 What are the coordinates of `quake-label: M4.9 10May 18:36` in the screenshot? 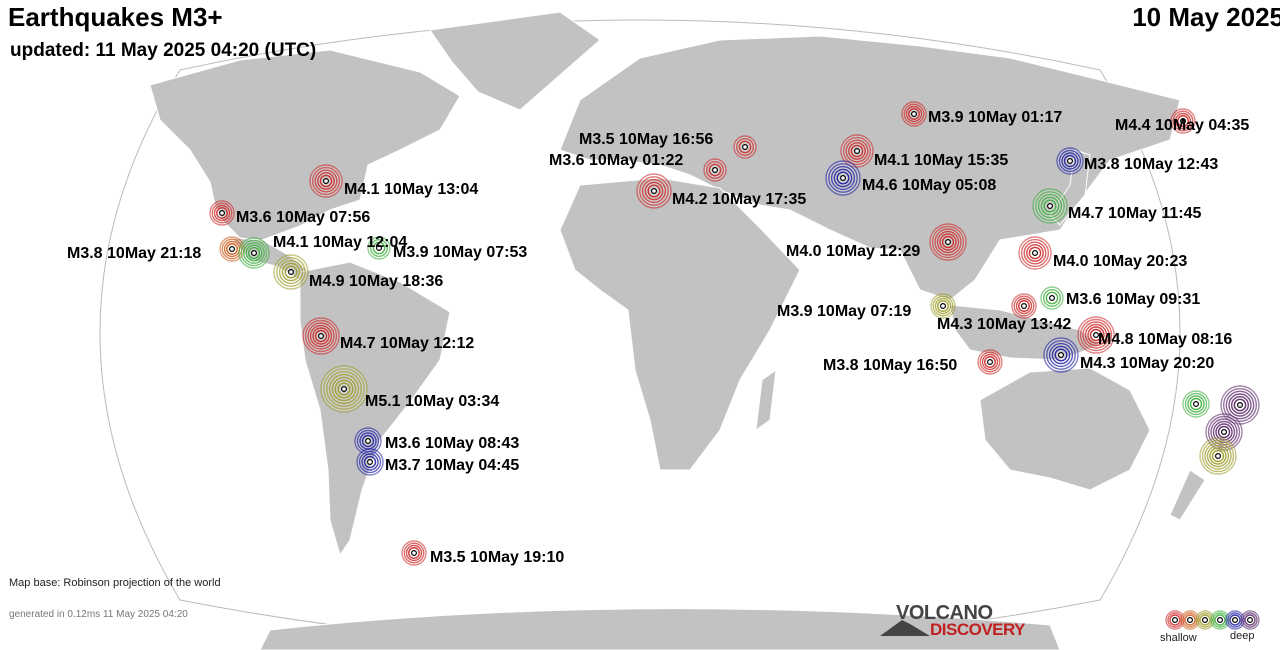 It's located at (376, 281).